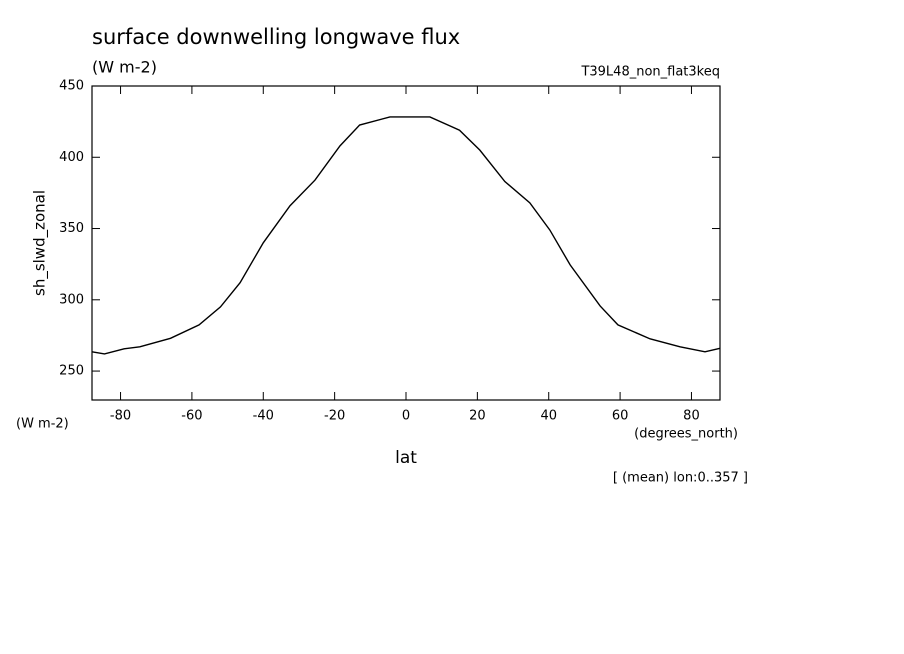 The width and height of the screenshot is (904, 654). Describe the element at coordinates (71, 157) in the screenshot. I see `y-tick-label: 400` at that location.